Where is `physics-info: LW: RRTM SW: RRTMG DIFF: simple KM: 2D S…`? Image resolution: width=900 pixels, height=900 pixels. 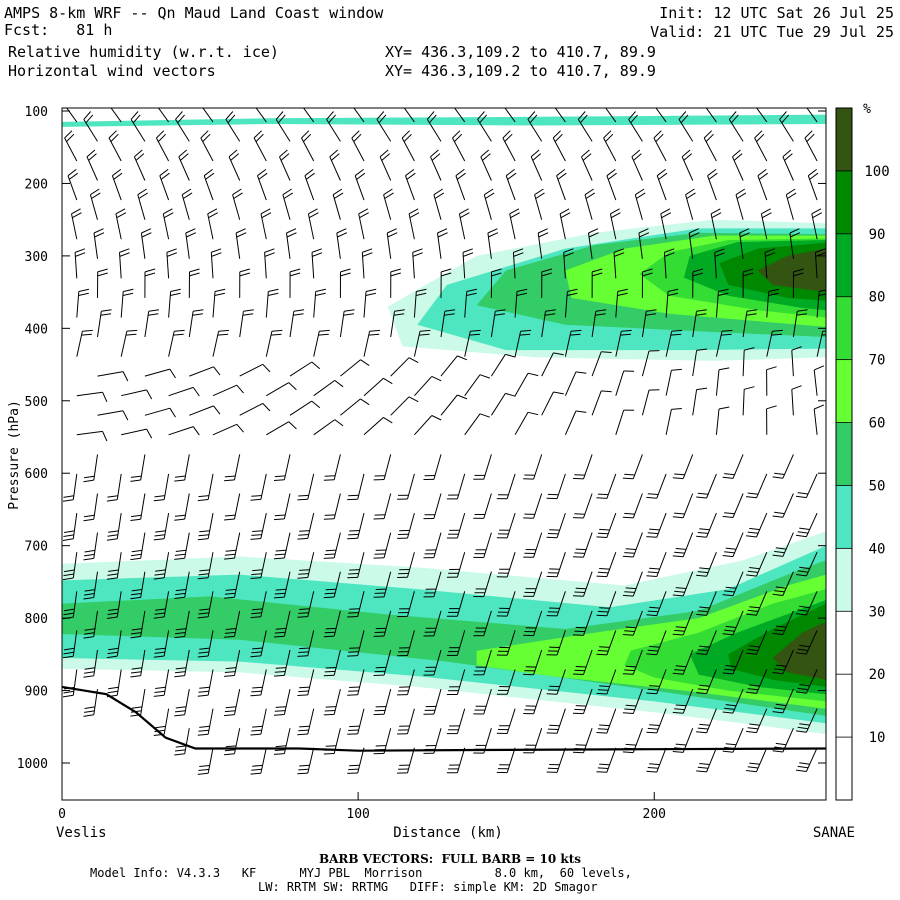
physics-info: LW: RRTM SW: RRTMG DIFF: simple KM: 2D S… is located at coordinates (428, 887).